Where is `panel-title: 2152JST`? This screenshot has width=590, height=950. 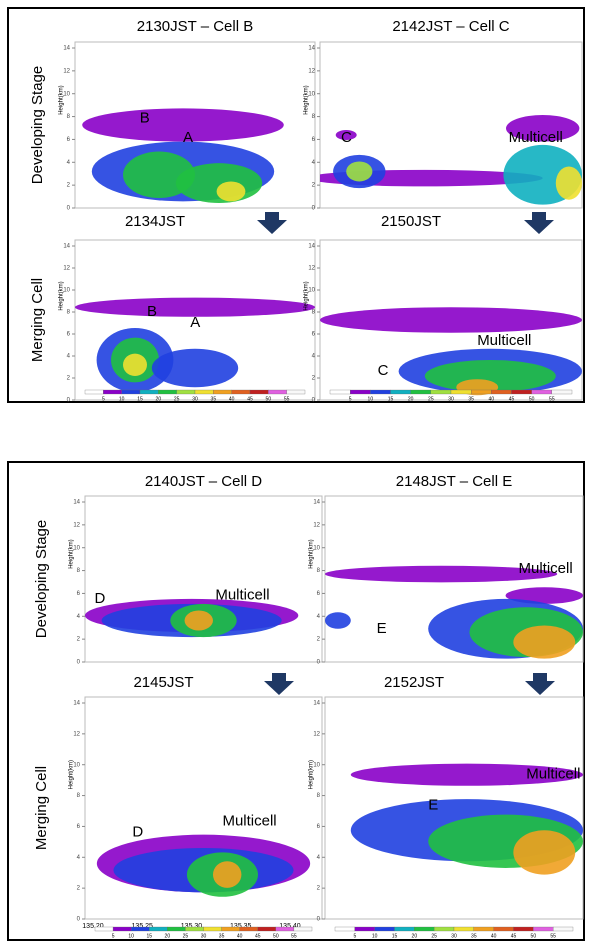
panel-title: 2152JST is located at coordinates (414, 682).